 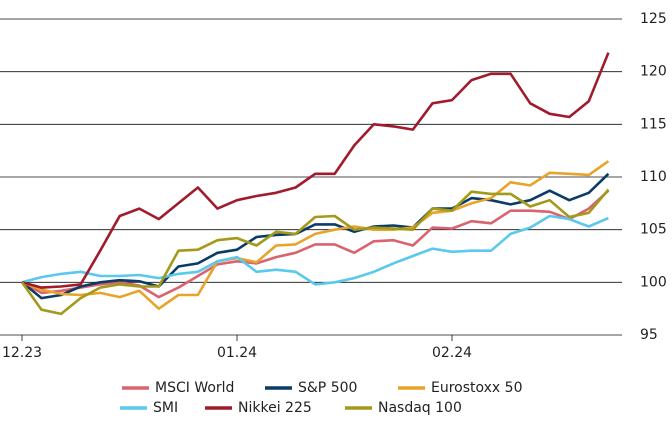 What do you see at coordinates (275, 408) in the screenshot?
I see `legend-label: Nikkei 225` at bounding box center [275, 408].